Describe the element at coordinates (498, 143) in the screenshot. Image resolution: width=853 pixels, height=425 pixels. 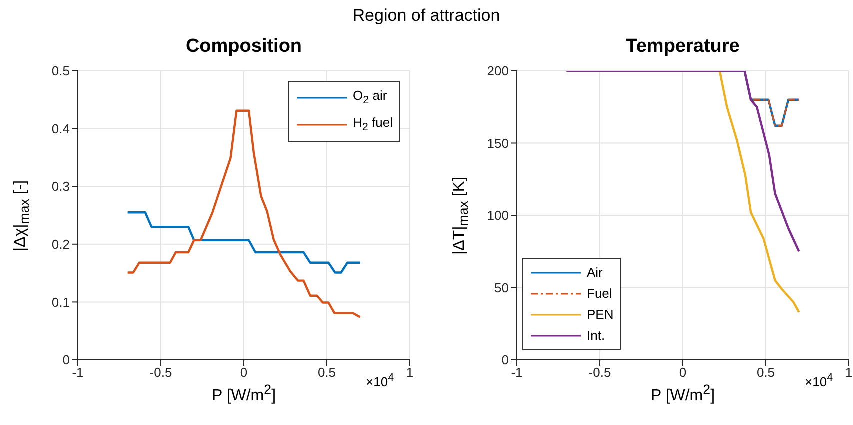
I see `y-tick-label: 150` at that location.